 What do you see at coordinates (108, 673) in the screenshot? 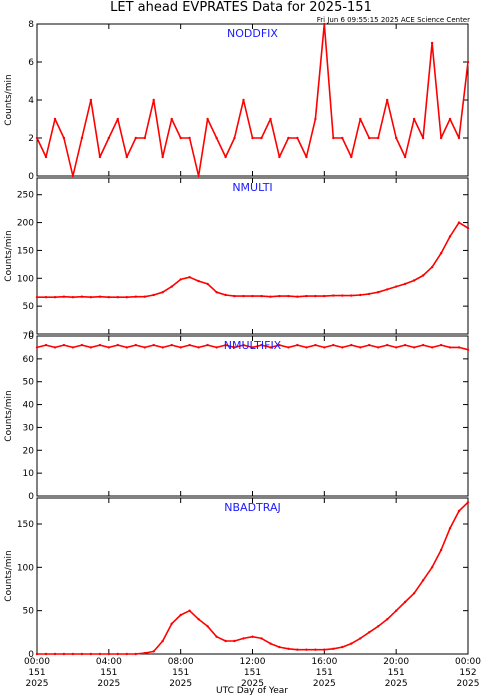
I see `x-tick-label: 151` at bounding box center [108, 673].